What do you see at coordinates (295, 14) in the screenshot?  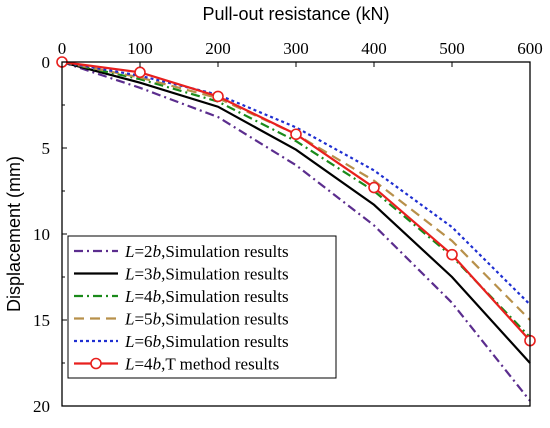 I see `x-axis-title: Pull-out resistance (kN)` at bounding box center [295, 14].